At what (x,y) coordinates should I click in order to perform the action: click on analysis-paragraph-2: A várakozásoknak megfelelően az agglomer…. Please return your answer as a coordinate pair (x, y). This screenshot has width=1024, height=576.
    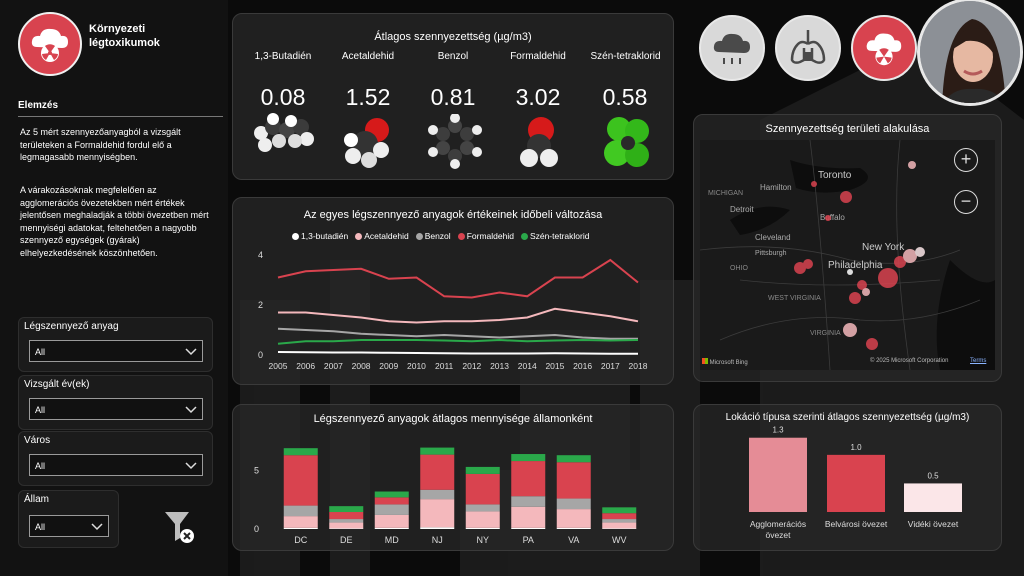
    Looking at the image, I should click on (114, 221).